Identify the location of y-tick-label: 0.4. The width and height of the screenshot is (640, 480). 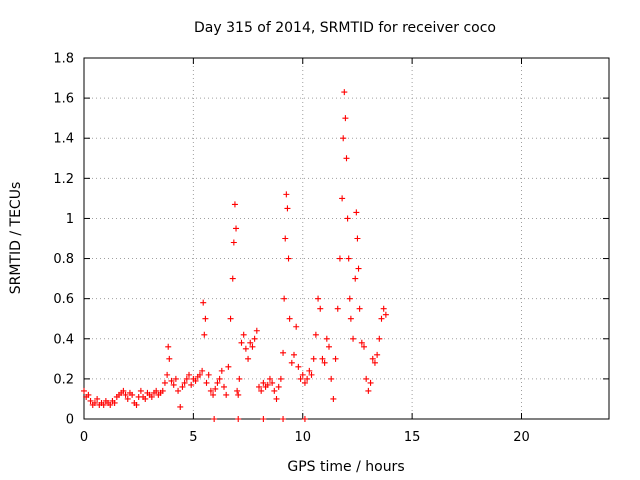
(63, 339).